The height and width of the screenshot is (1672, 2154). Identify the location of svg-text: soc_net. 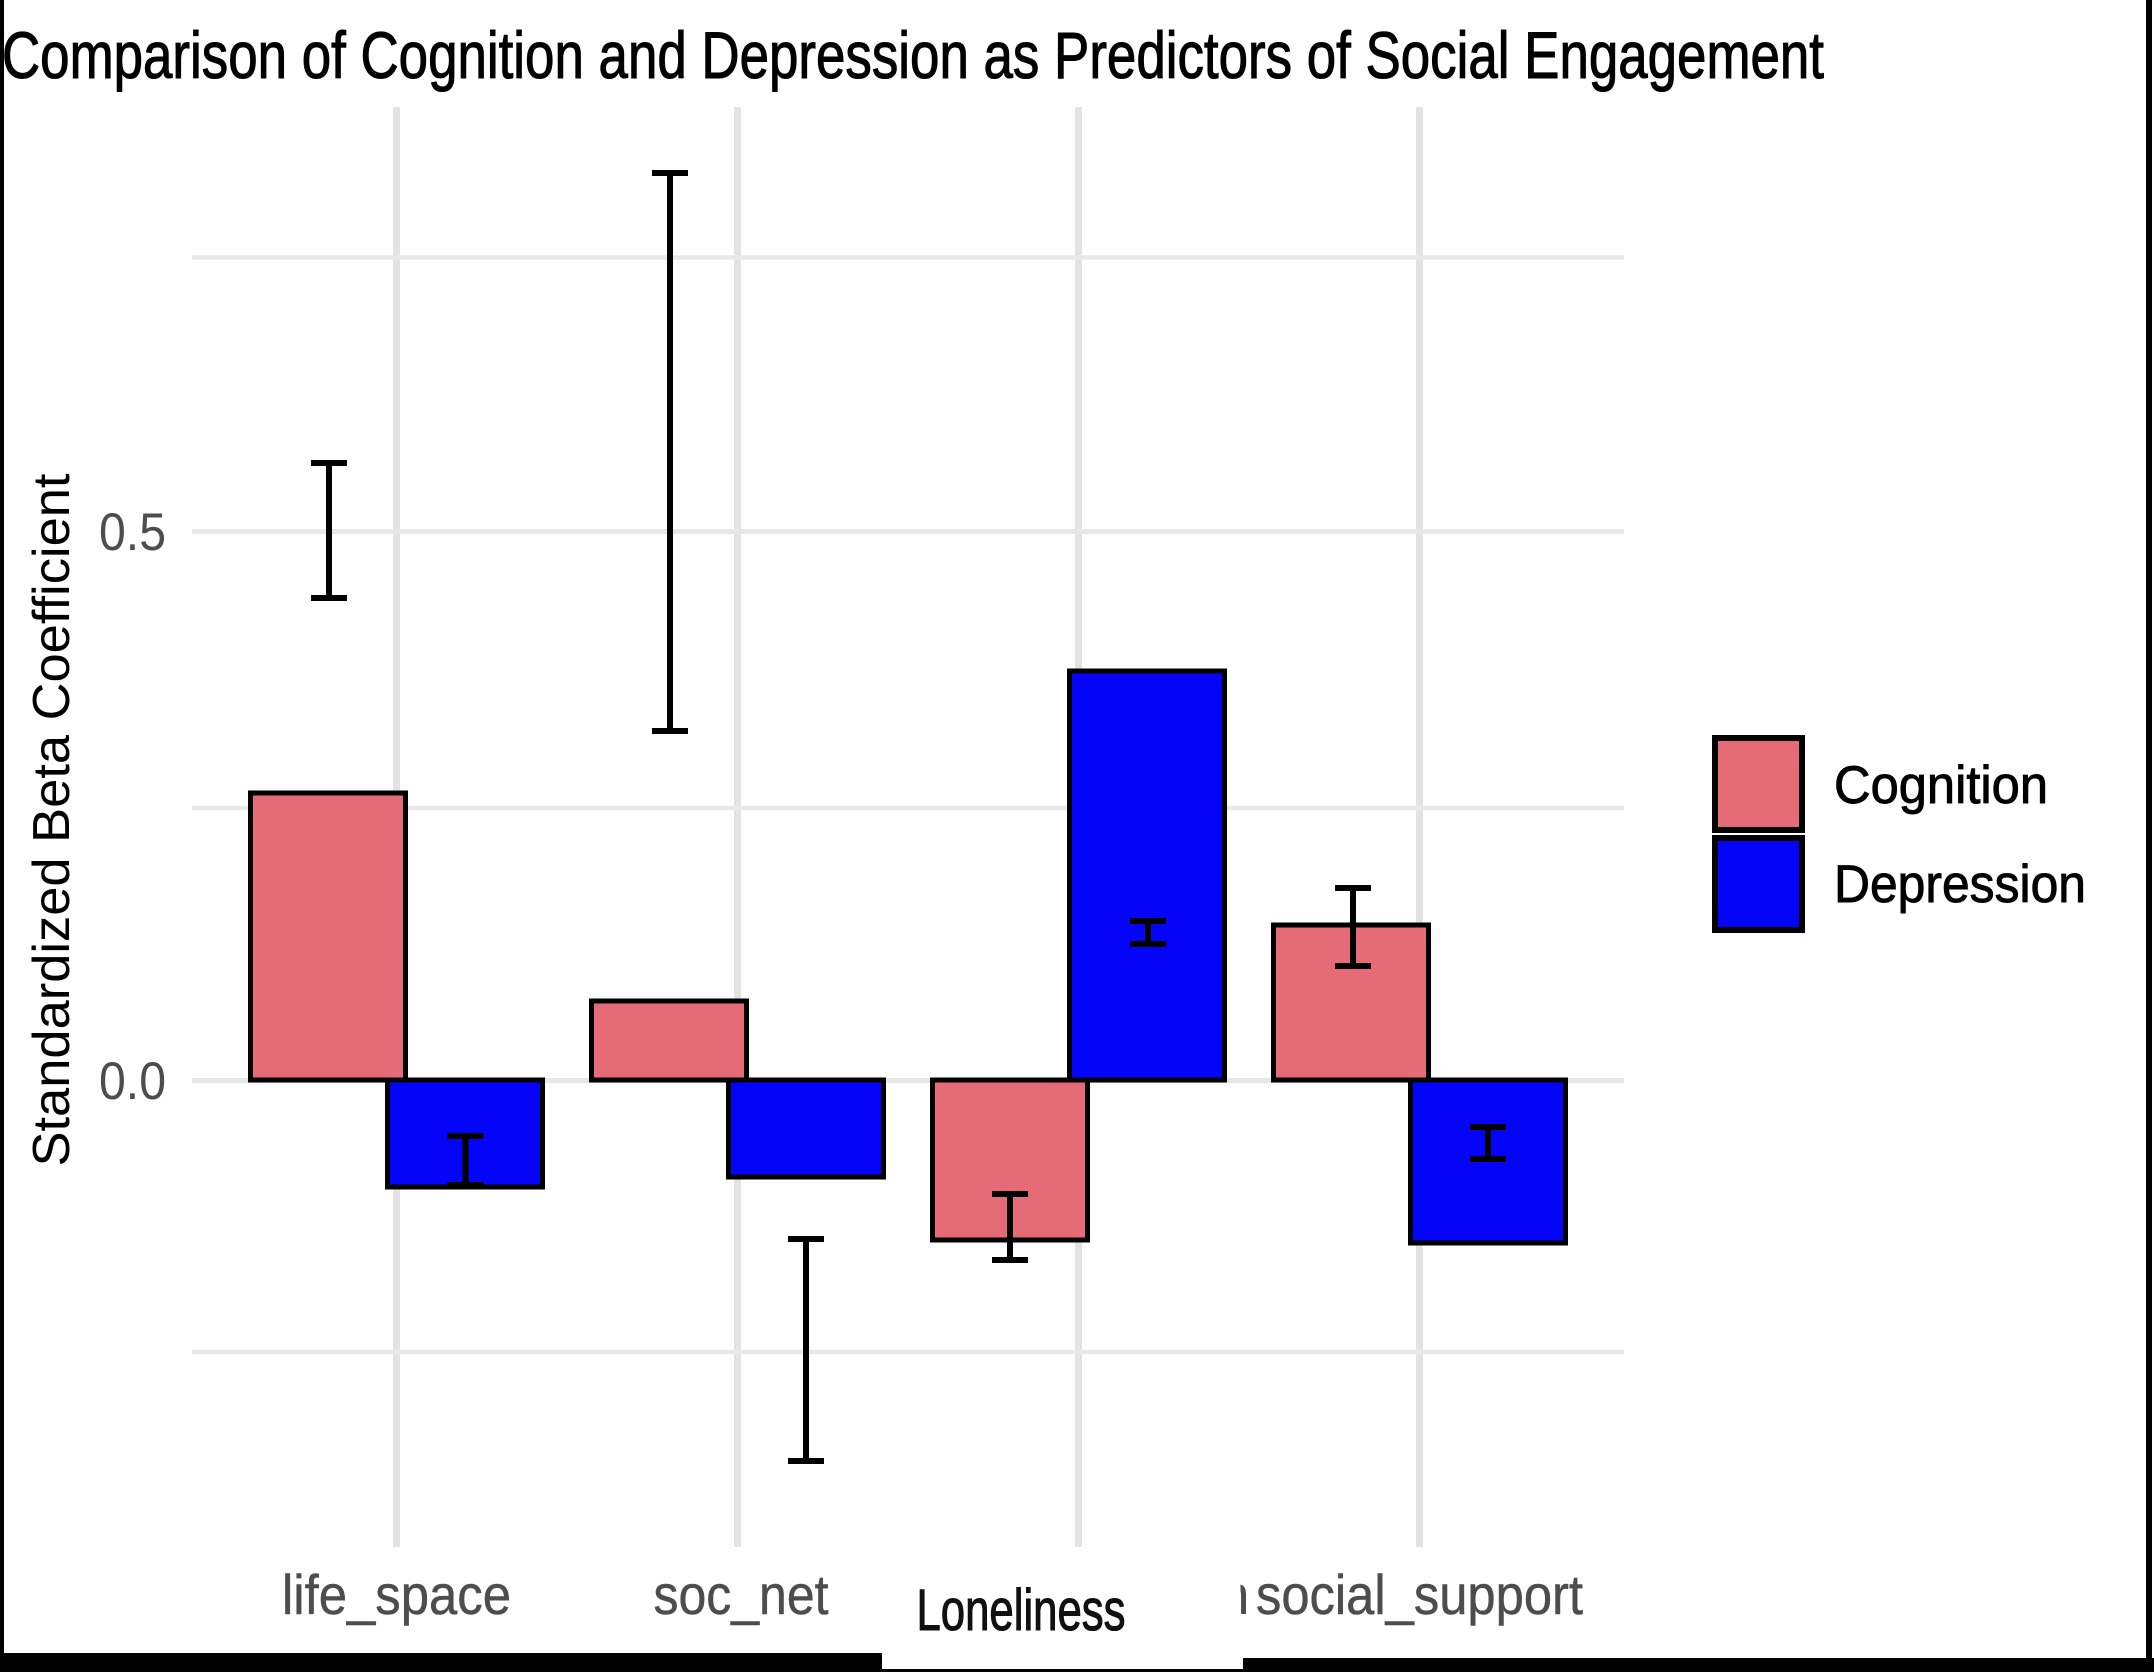
(741, 1594).